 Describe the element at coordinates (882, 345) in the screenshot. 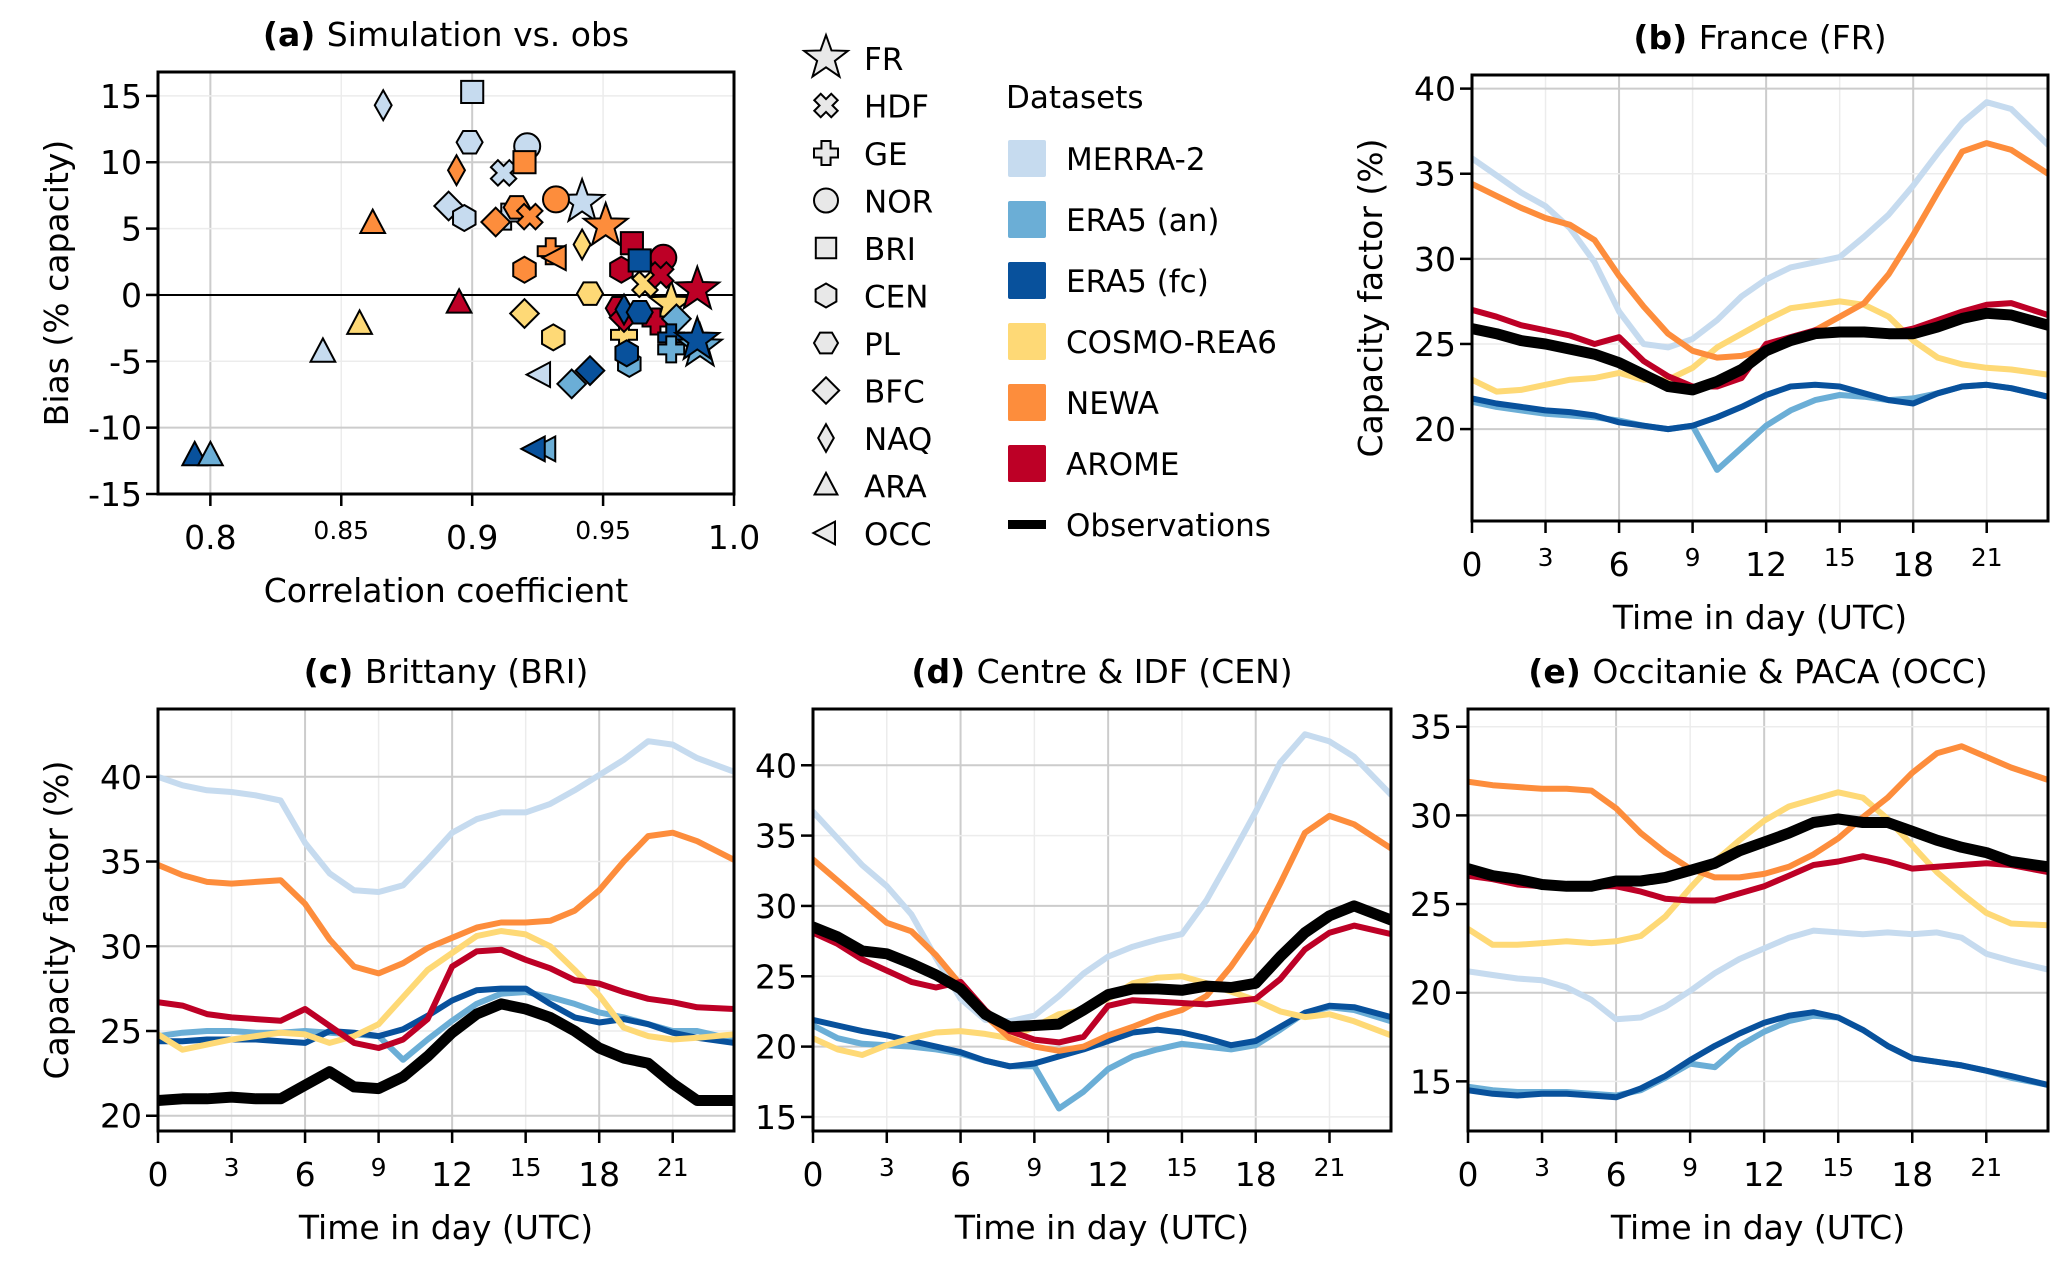

I see `legend-label: PL` at that location.